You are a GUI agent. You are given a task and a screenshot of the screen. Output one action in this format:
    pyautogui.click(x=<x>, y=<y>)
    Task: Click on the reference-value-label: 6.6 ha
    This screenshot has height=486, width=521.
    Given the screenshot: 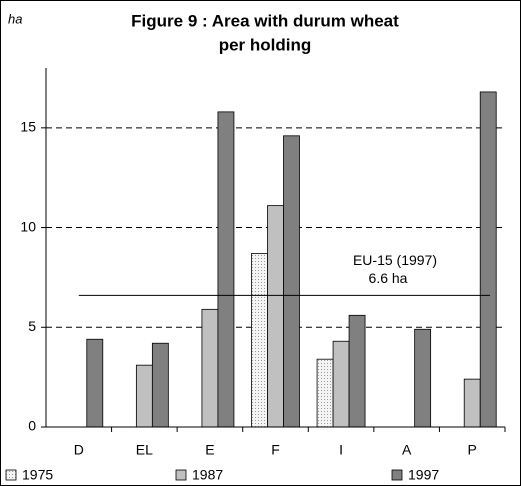 What is the action you would take?
    pyautogui.click(x=388, y=278)
    